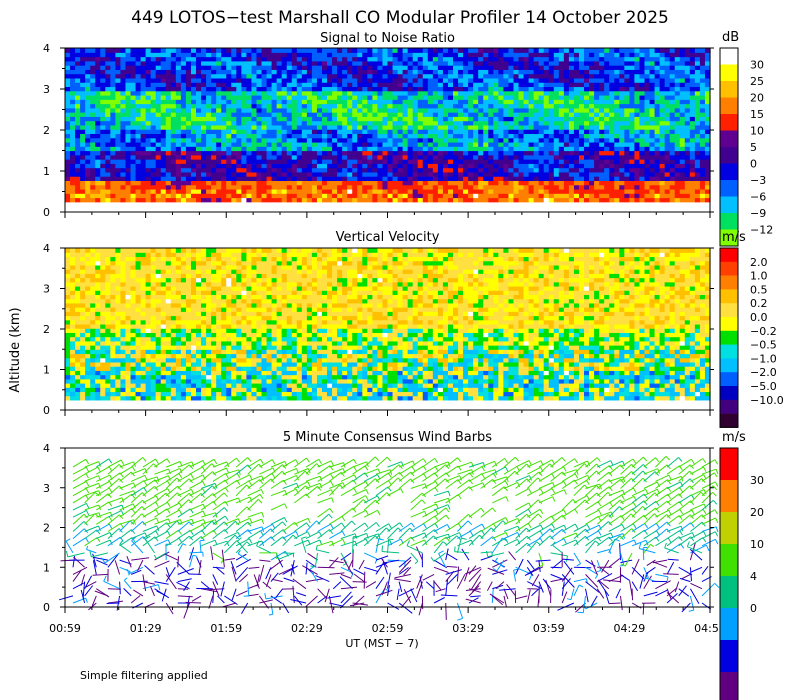 The width and height of the screenshot is (800, 700). I want to click on colorbar-swatch, so click(729, 122).